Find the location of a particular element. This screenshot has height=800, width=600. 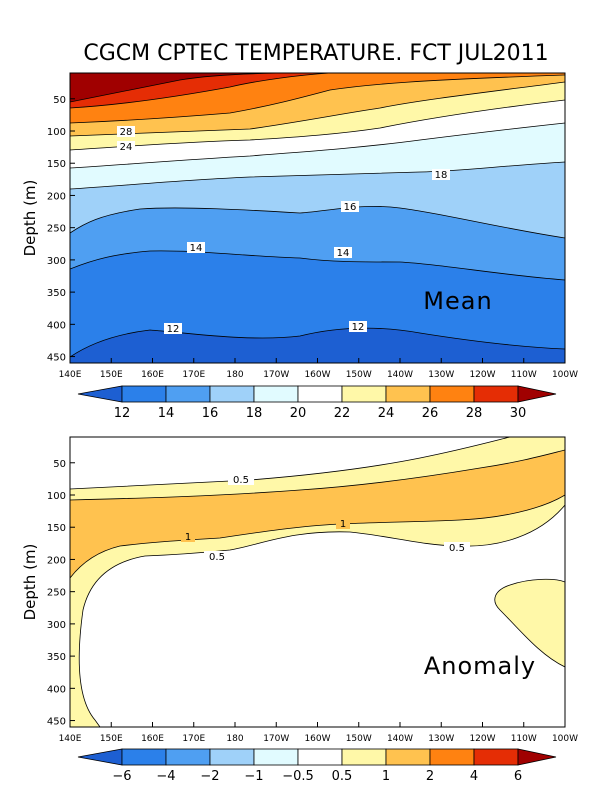

x-tick-label: 110W is located at coordinates (524, 375).